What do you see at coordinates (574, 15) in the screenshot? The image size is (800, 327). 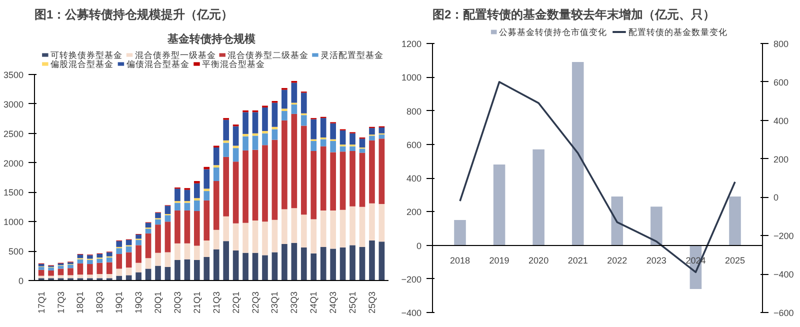 I see `chart-title: 图2：配置转债的基金数量较去年末增加（亿元、只）` at bounding box center [574, 15].